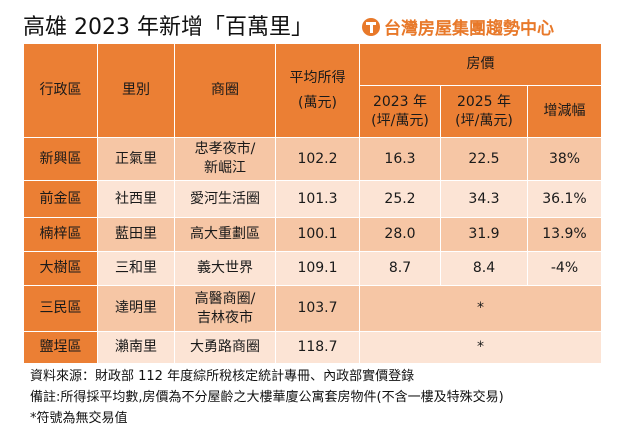 The height and width of the screenshot is (437, 631). Describe the element at coordinates (225, 168) in the screenshot. I see `business-area-line: 新崛江` at that location.